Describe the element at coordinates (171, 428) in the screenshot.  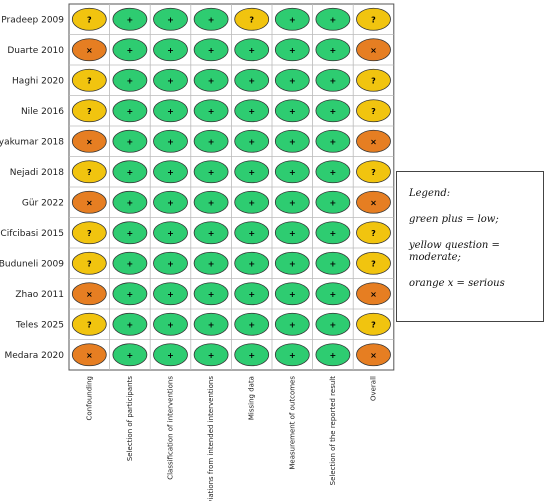
I see `domain-label: Classification of interventions` at that location.